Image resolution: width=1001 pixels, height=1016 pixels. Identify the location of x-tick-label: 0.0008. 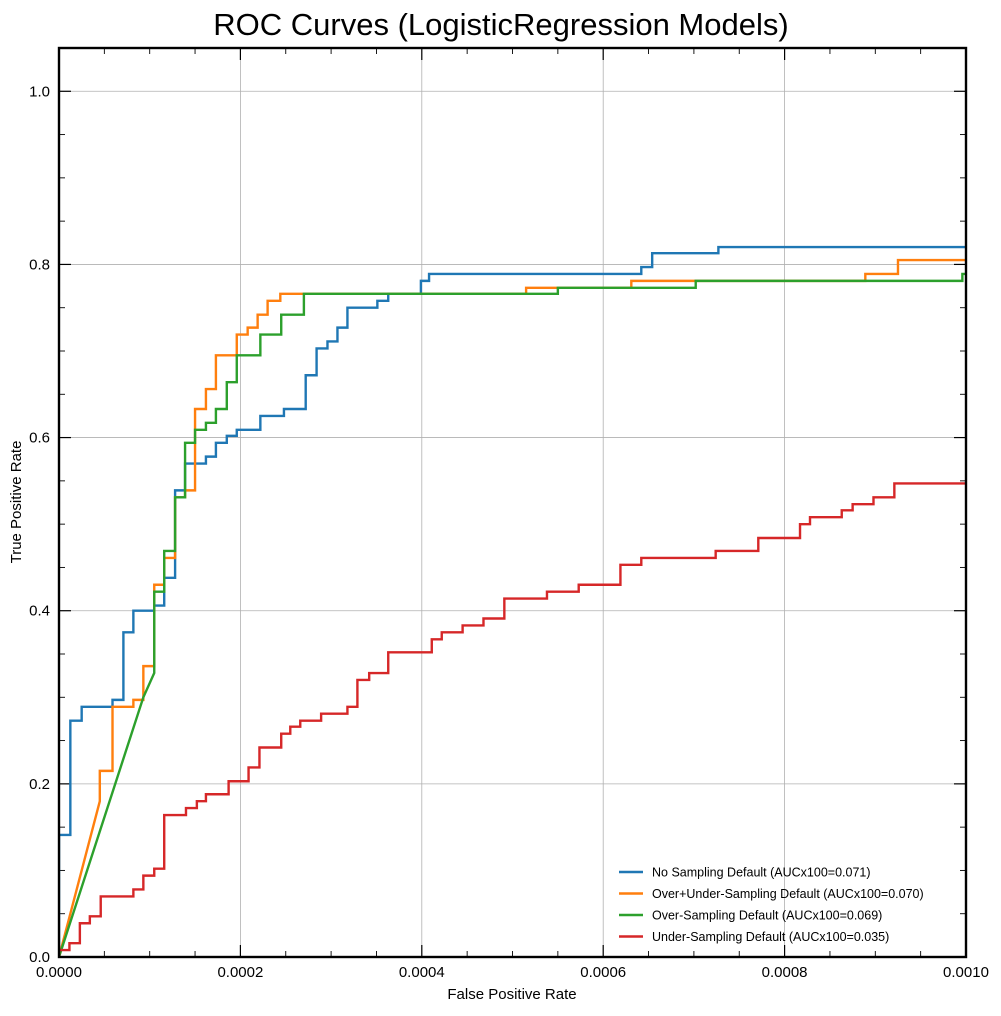
(785, 972).